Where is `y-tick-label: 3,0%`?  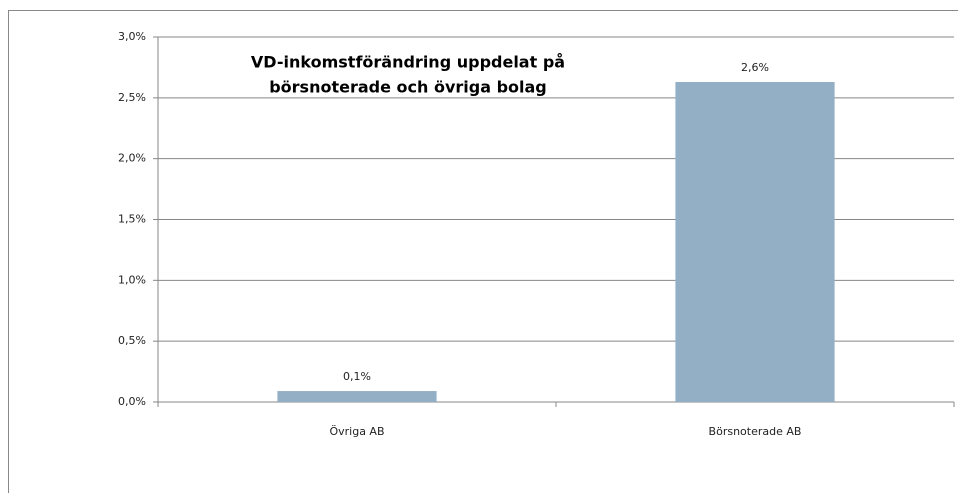 y-tick-label: 3,0% is located at coordinates (132, 36).